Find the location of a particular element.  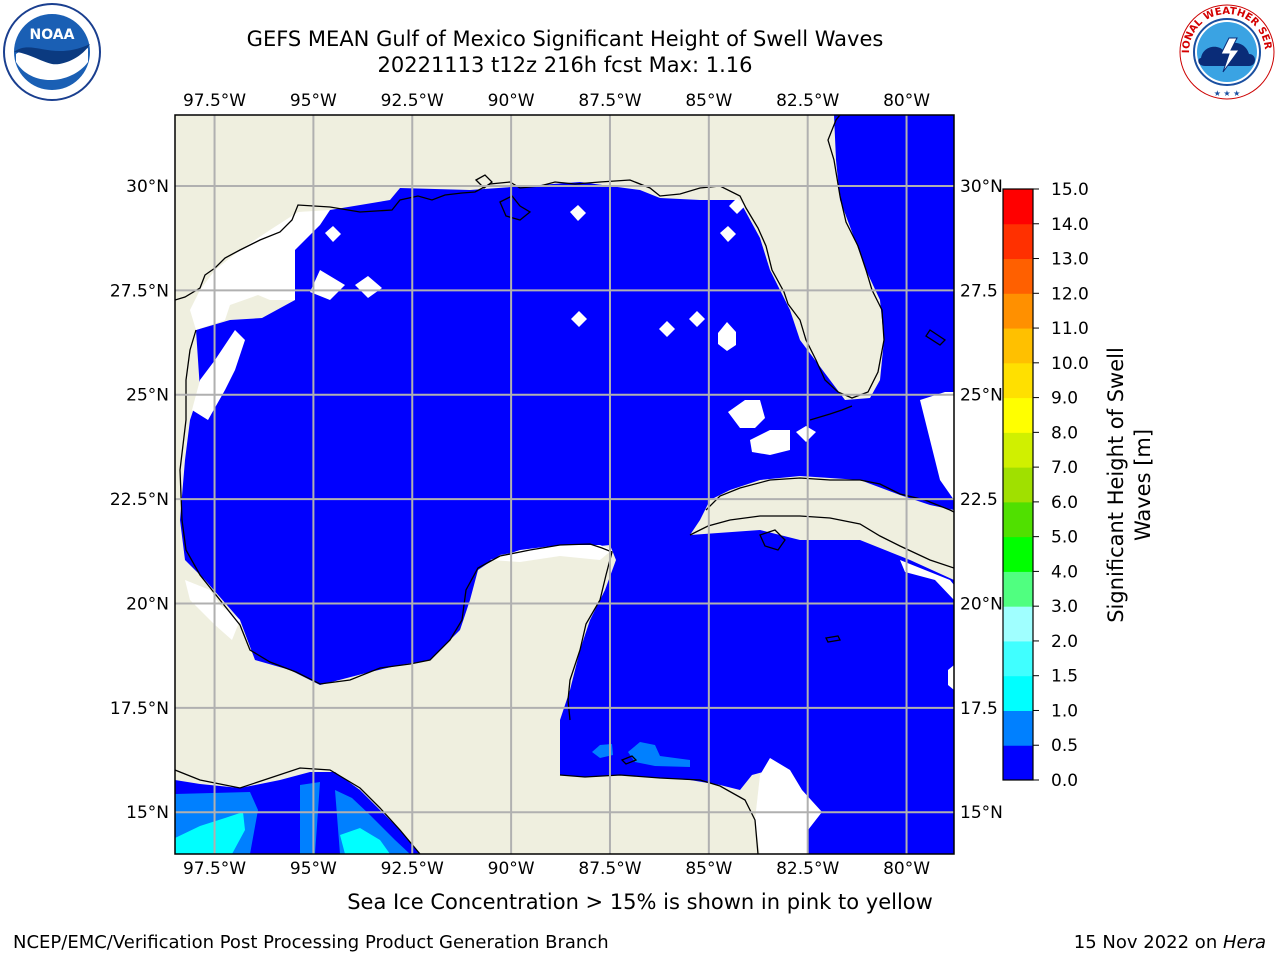

colorbar-tick-label: 14.0 is located at coordinates (1070, 225).